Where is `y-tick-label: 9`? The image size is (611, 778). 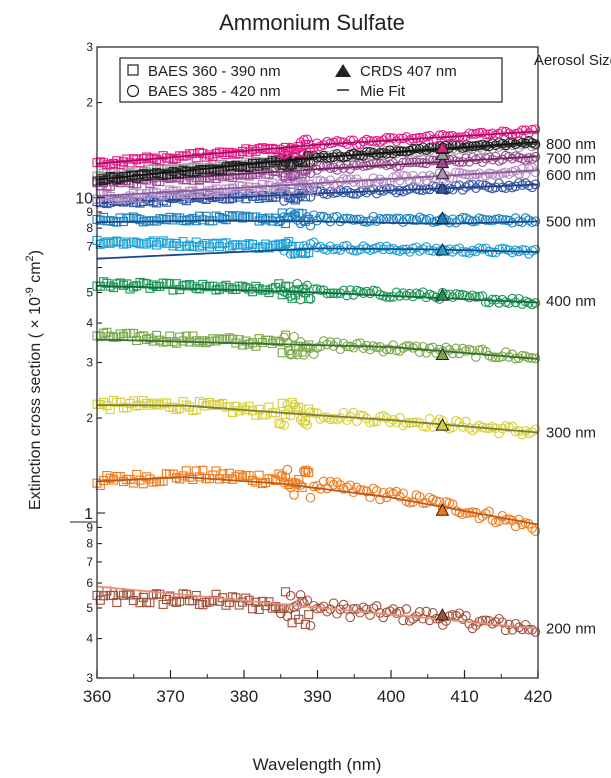 y-tick-label: 9 is located at coordinates (89, 212).